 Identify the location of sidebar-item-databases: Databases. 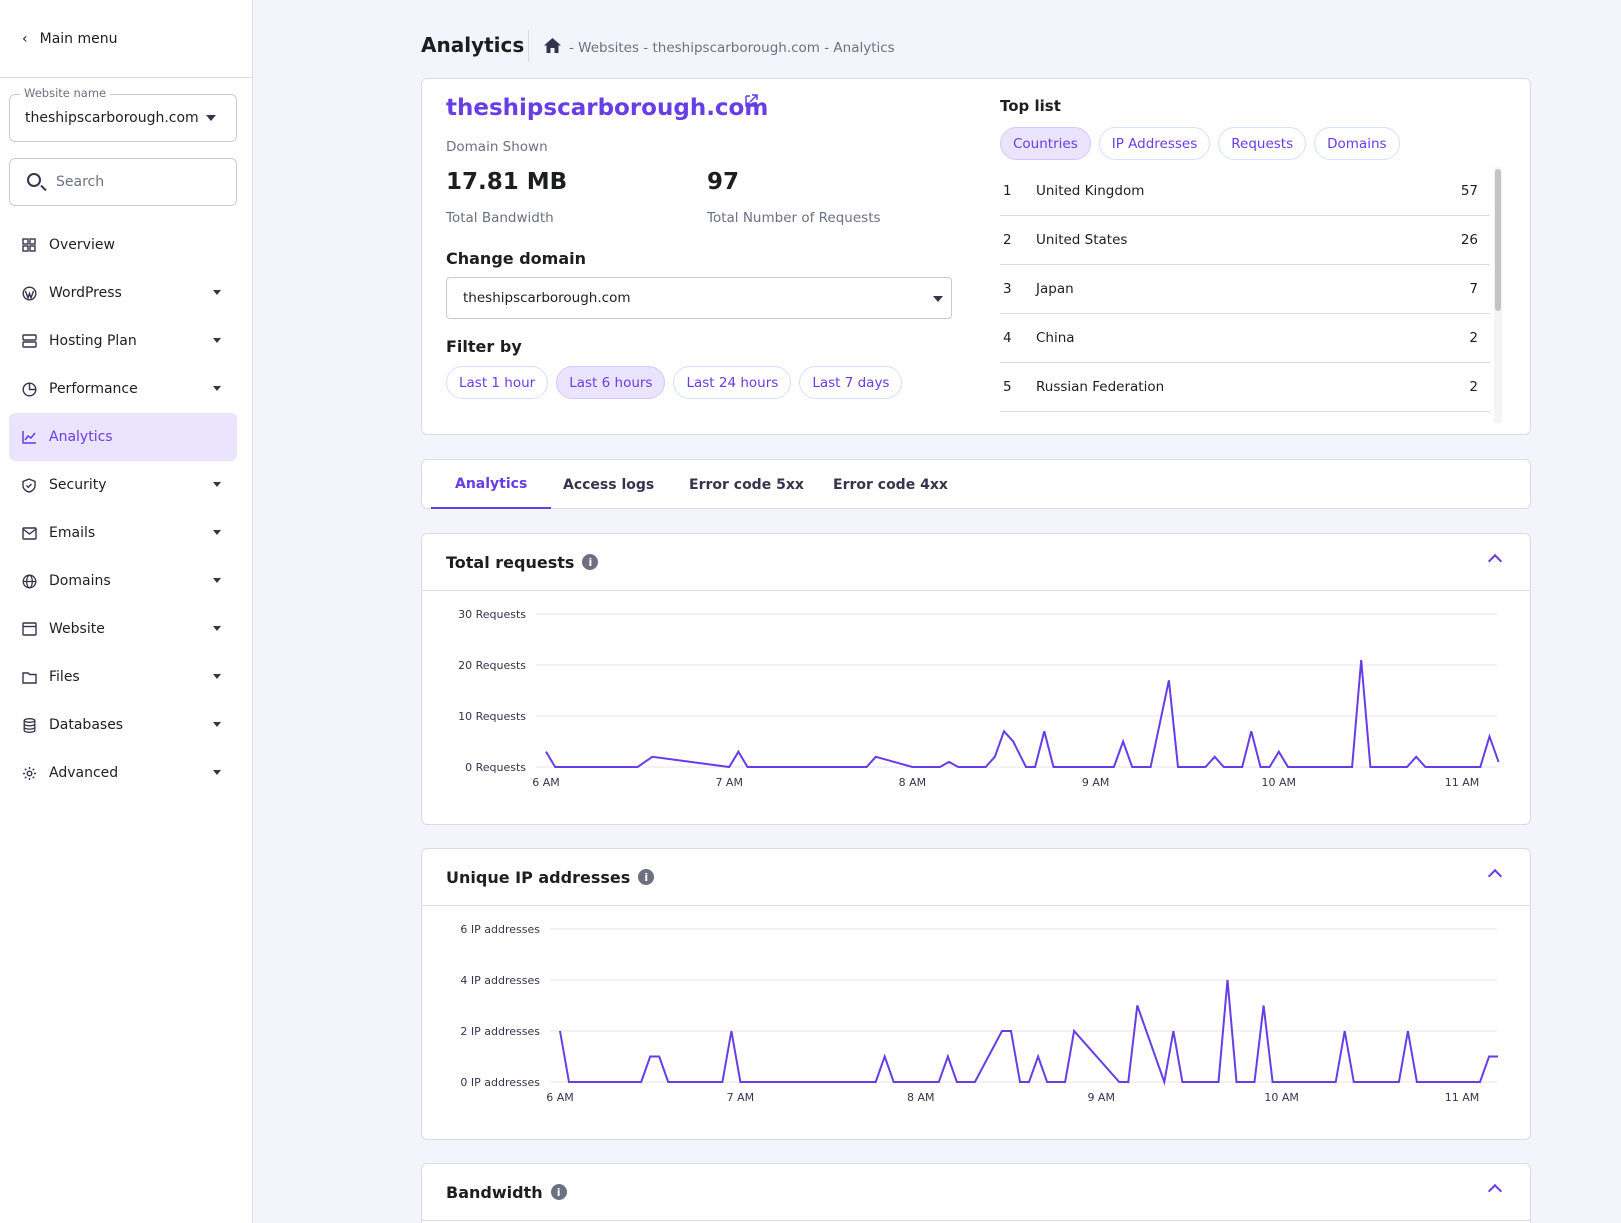
(123, 725).